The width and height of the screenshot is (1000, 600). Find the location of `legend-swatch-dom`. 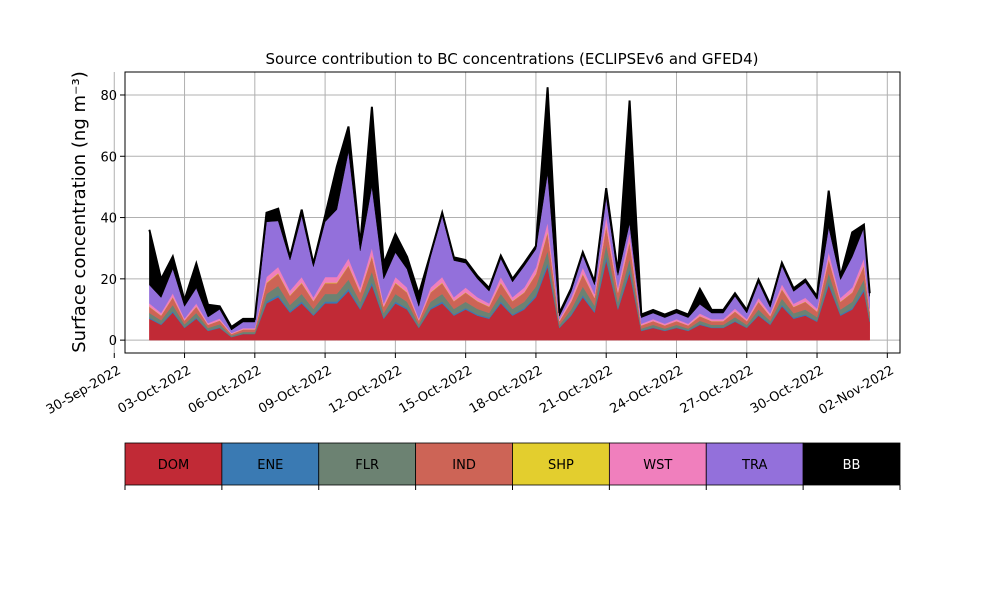

legend-swatch-dom is located at coordinates (173, 464).